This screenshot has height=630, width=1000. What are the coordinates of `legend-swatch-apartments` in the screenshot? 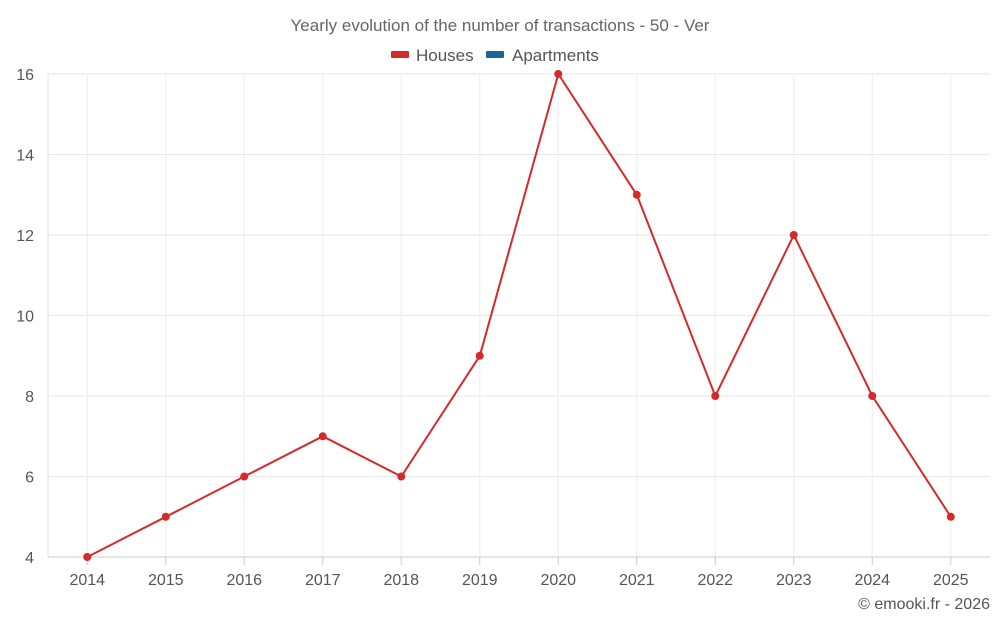 It's located at (495, 54).